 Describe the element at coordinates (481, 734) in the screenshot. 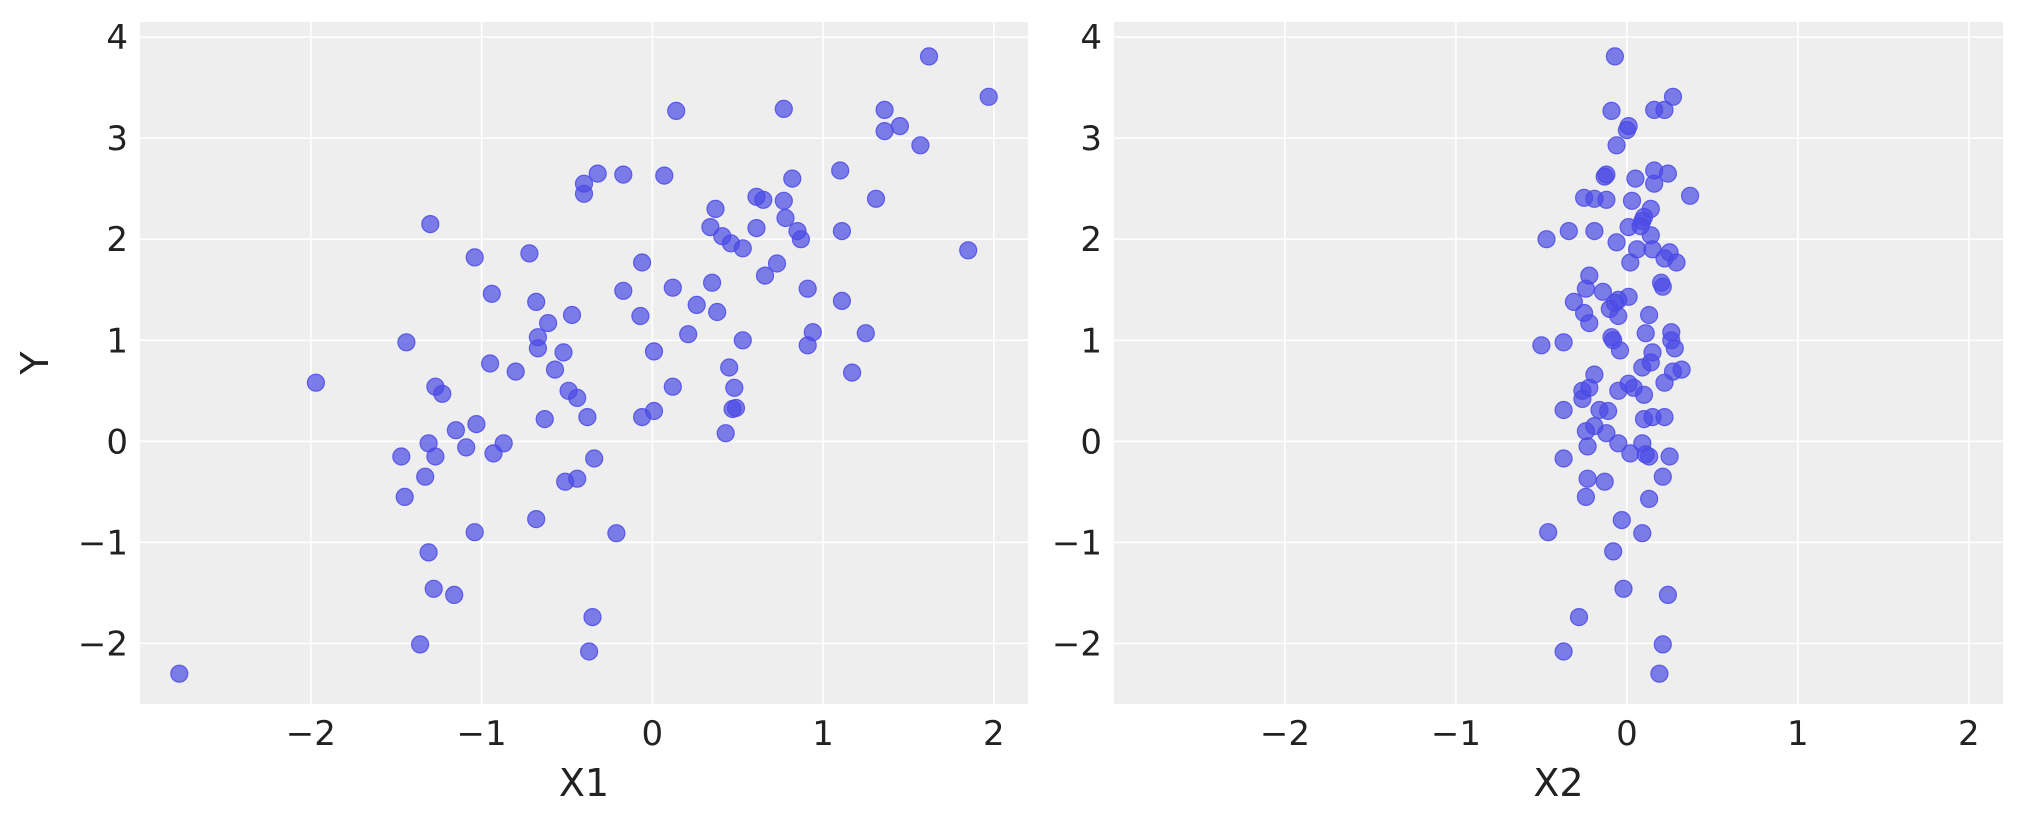

I see `x-tick-label: −1` at that location.